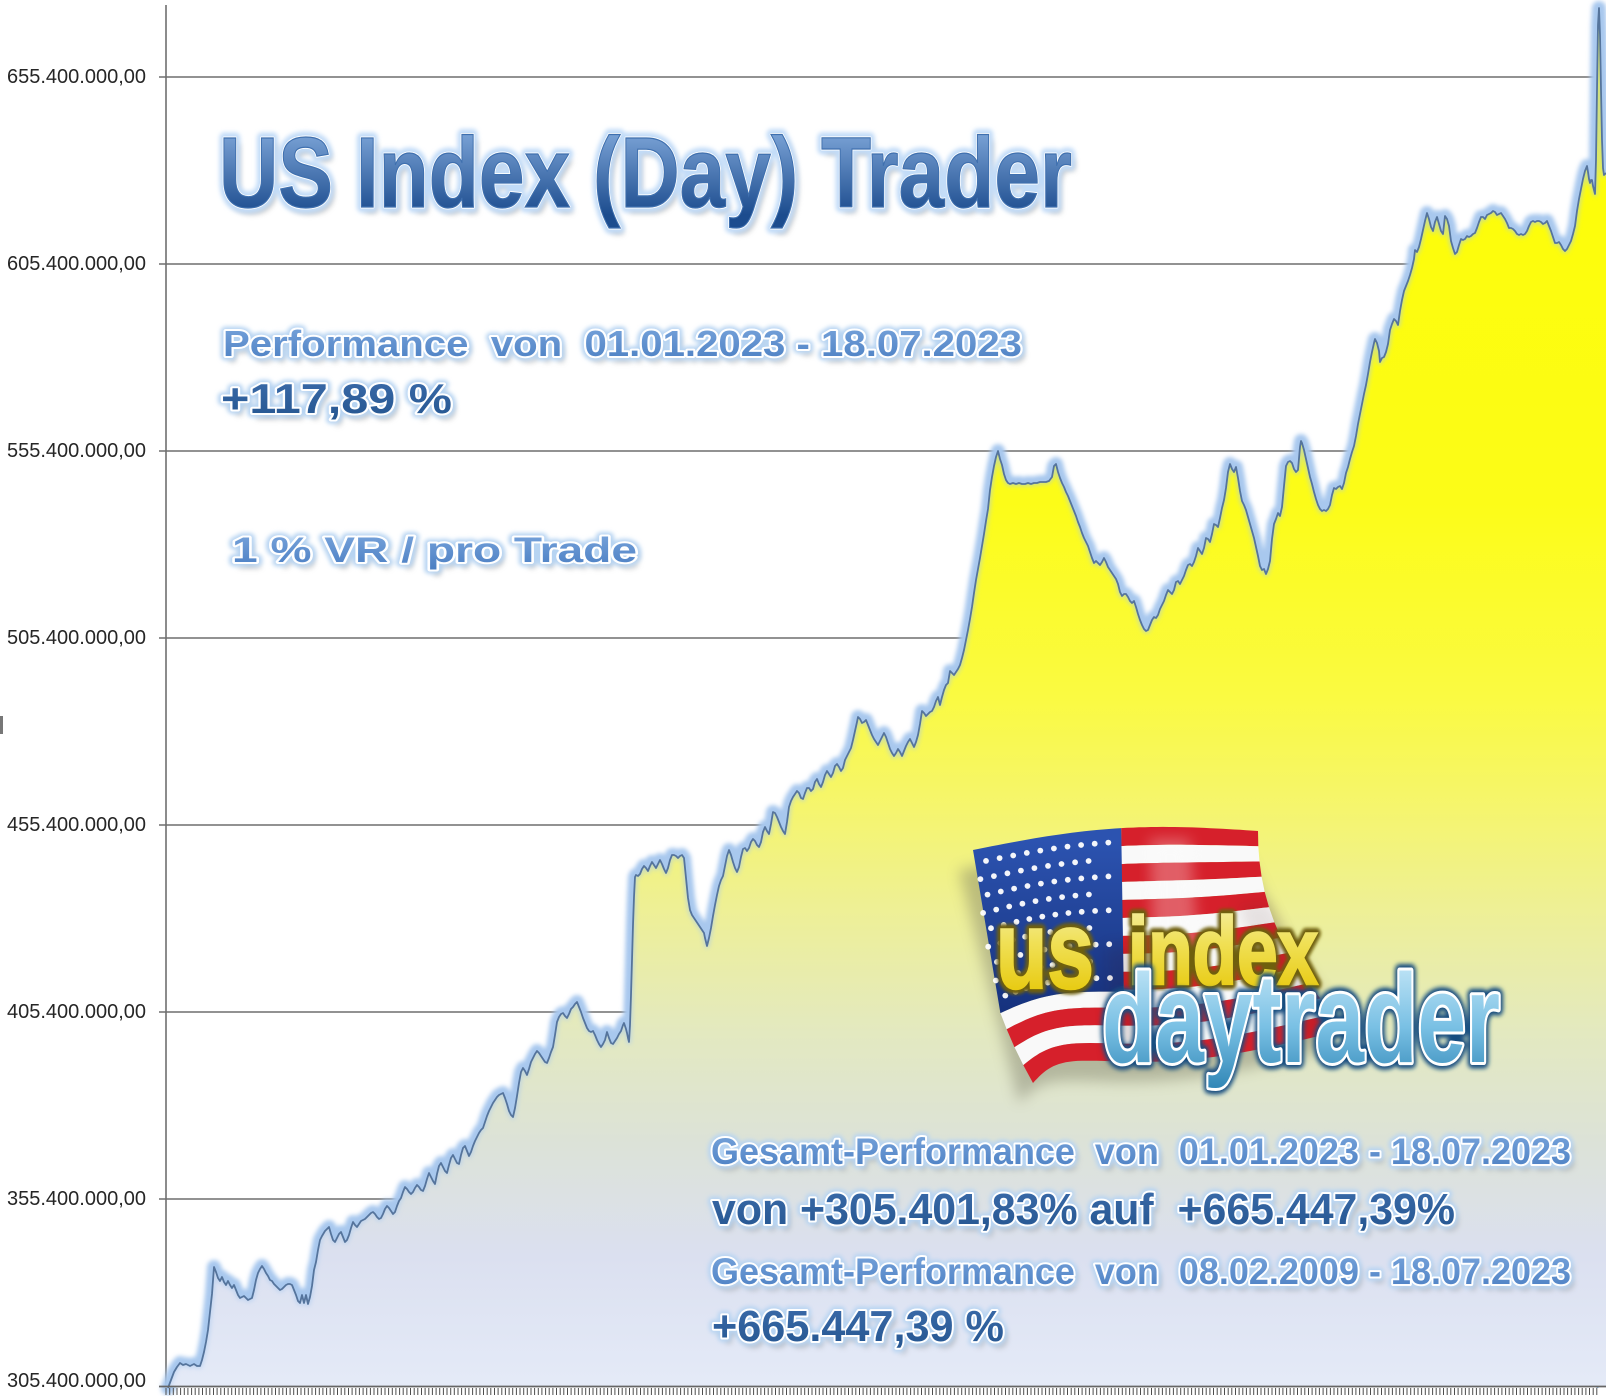  Describe the element at coordinates (1223, 951) in the screenshot. I see `svg-text: index` at that location.